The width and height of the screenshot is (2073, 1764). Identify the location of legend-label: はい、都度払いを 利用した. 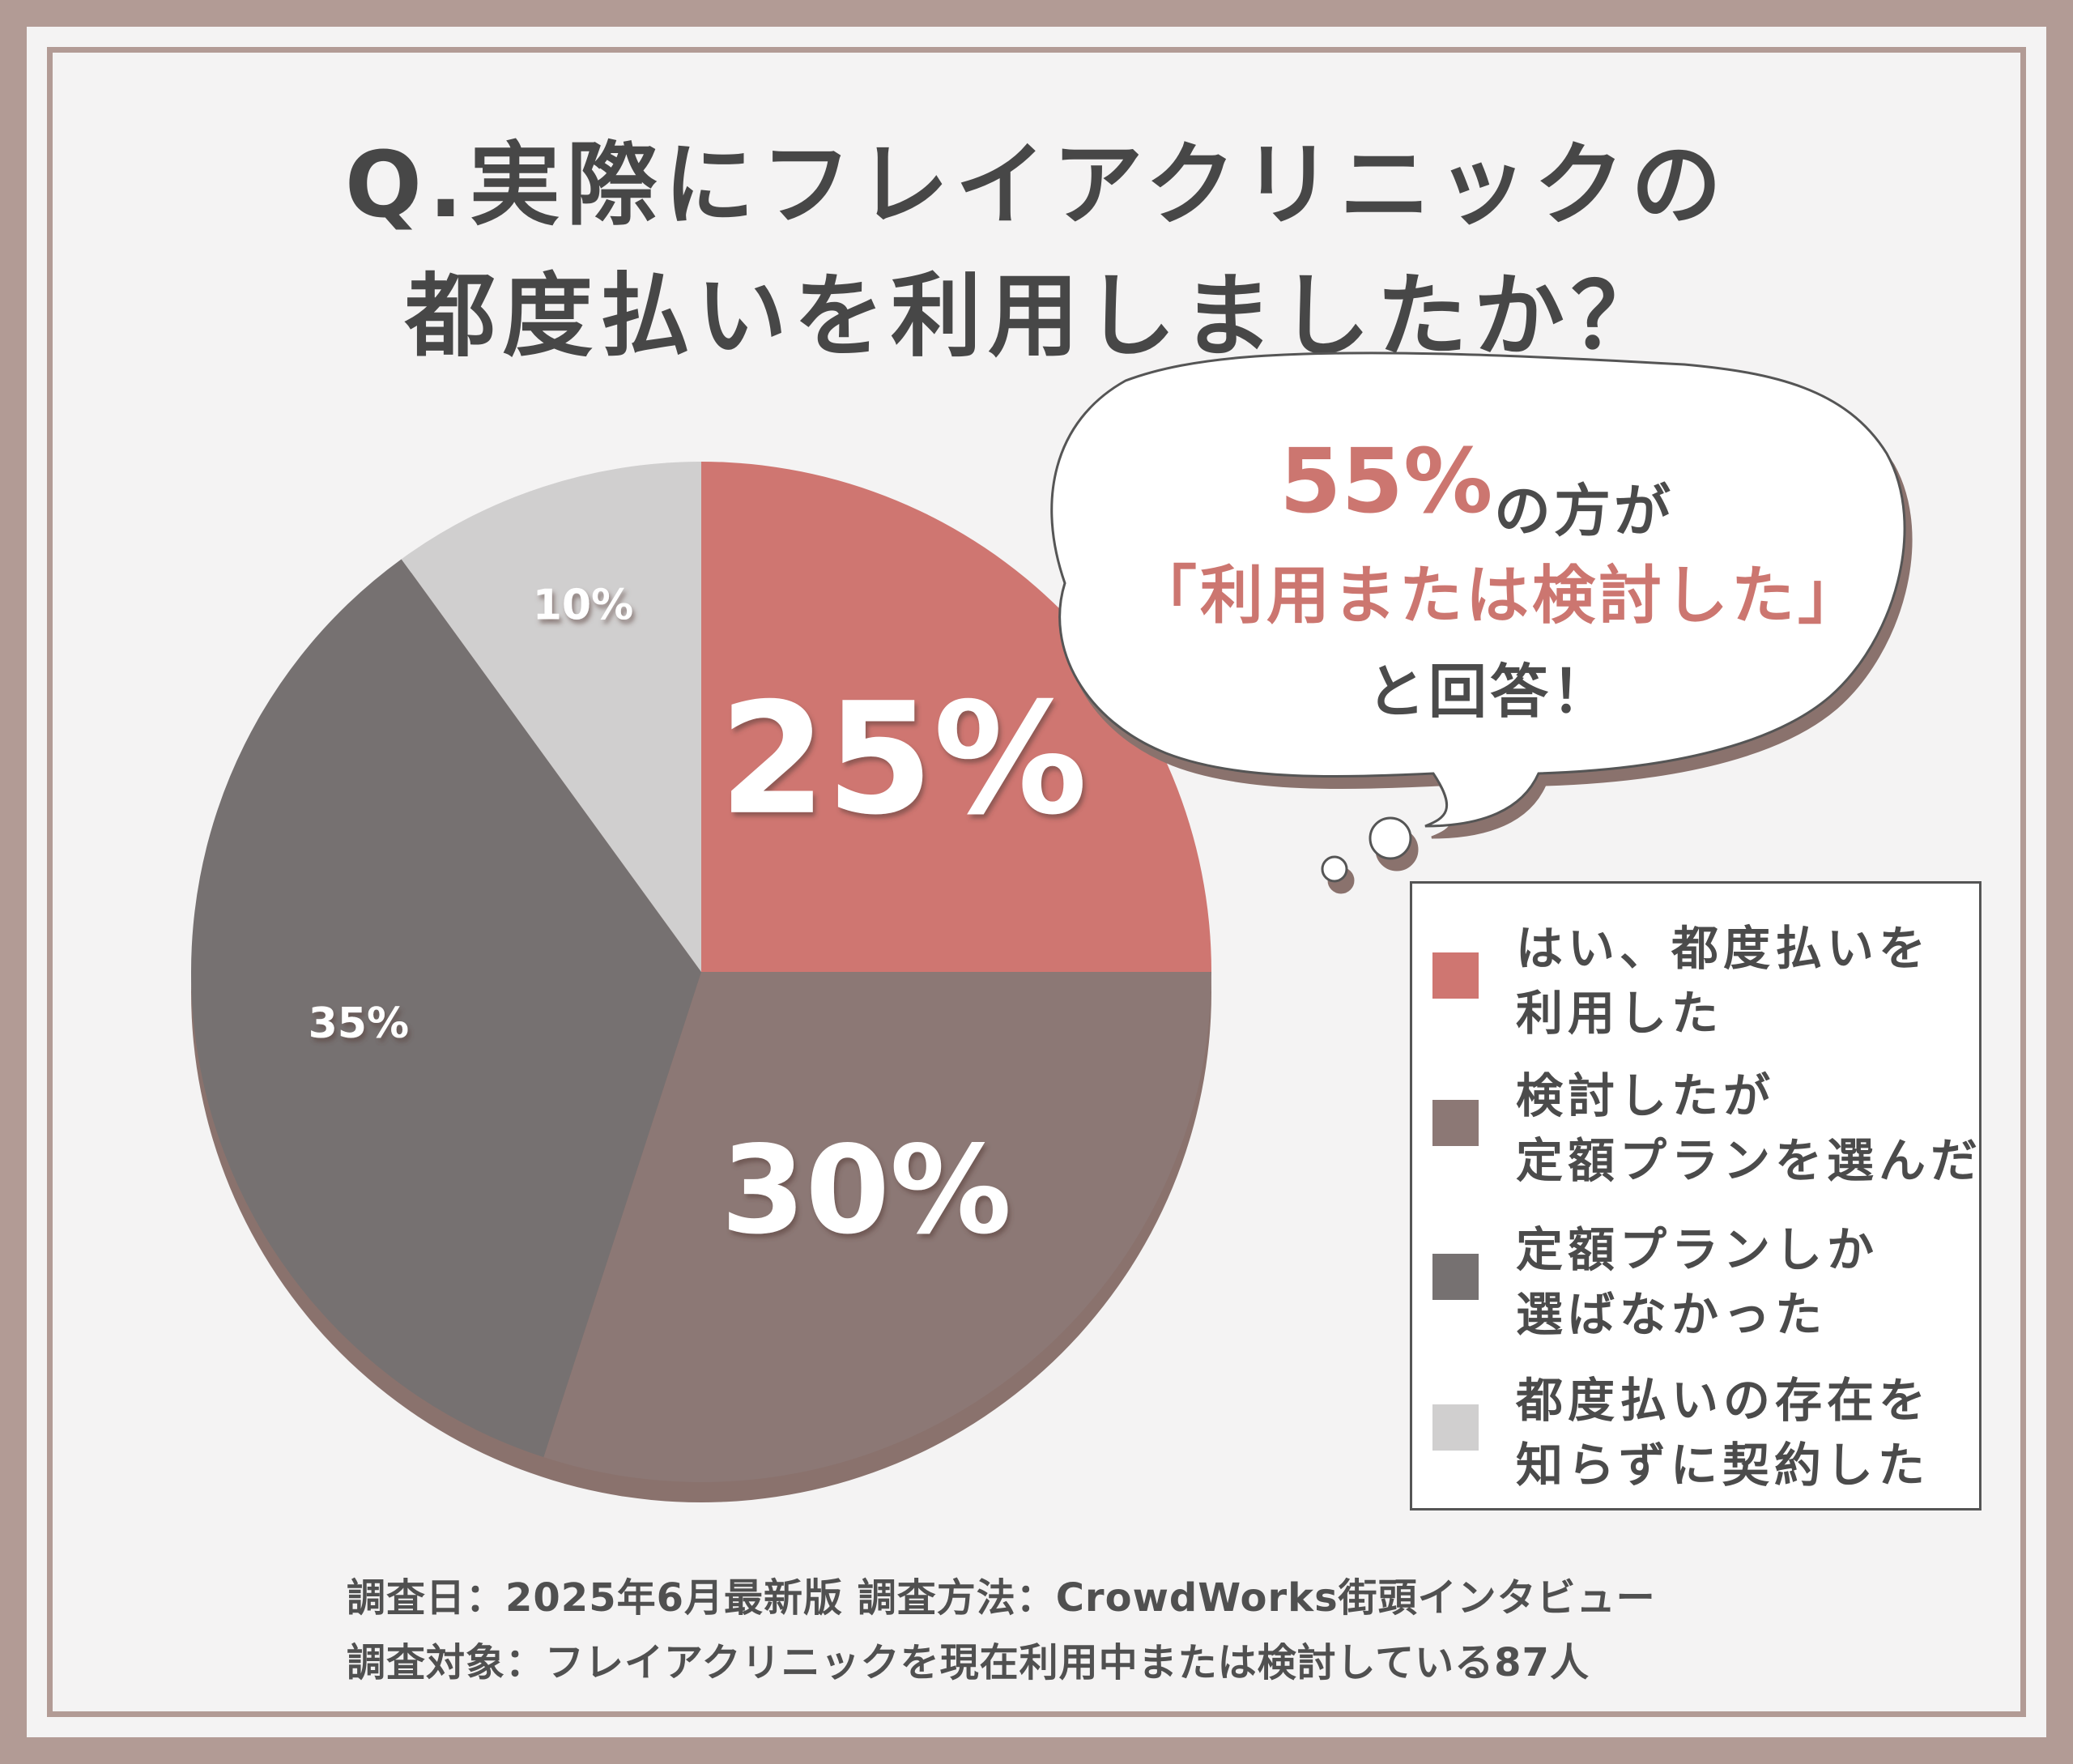
(1723, 981).